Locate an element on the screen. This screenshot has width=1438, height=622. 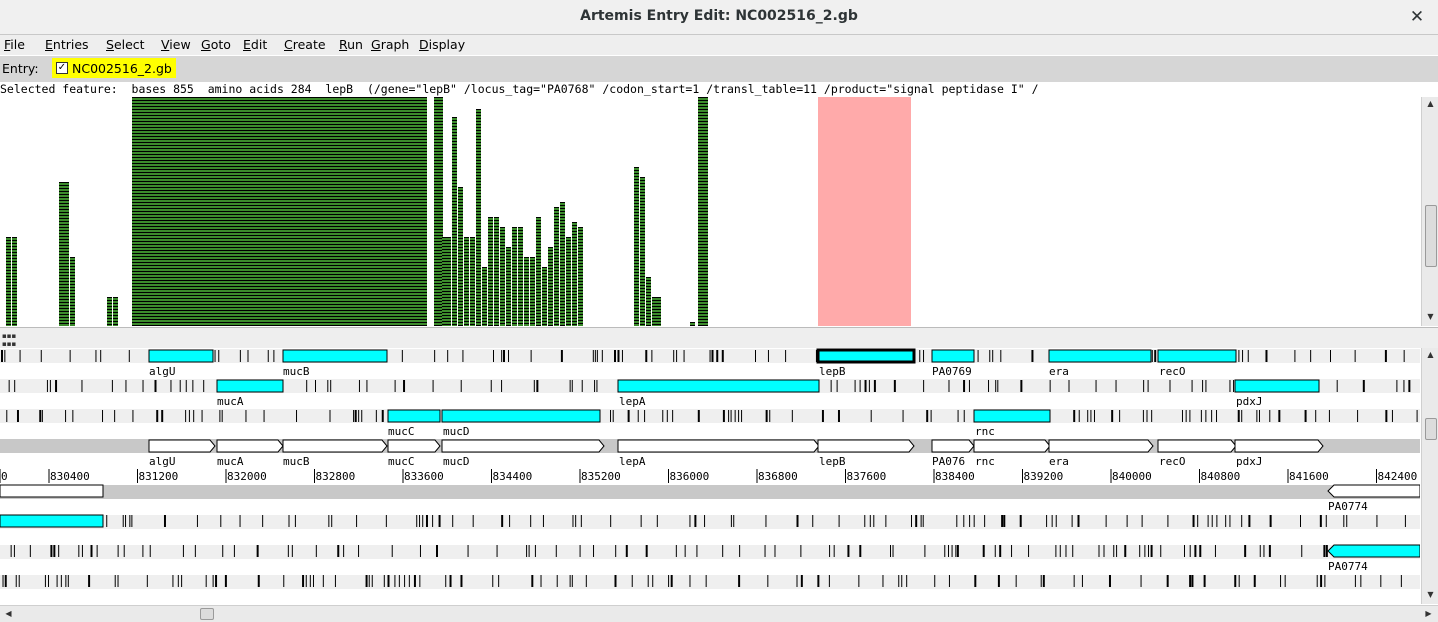
close-icon: ✕ is located at coordinates (1417, 17).